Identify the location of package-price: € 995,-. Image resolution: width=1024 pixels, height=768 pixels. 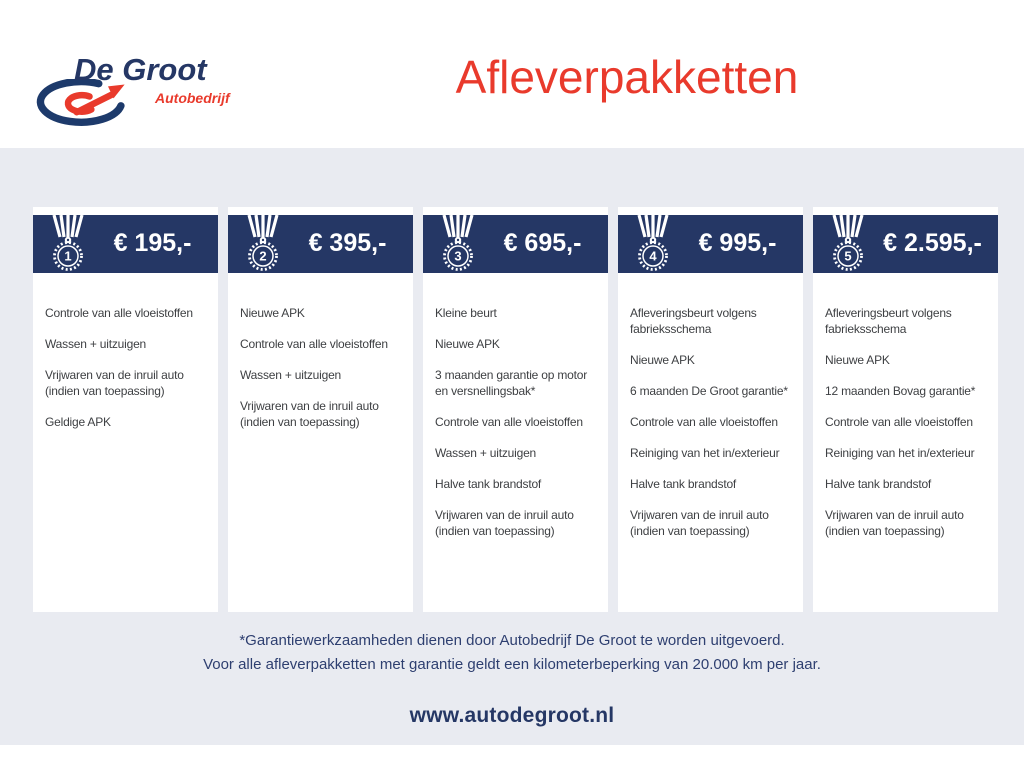
(737, 242).